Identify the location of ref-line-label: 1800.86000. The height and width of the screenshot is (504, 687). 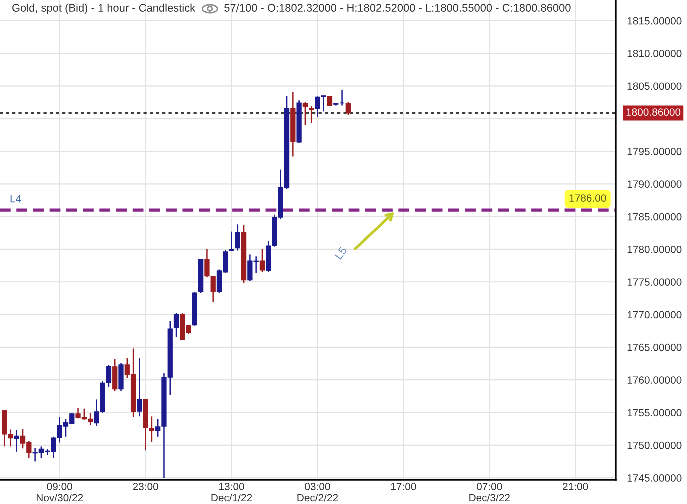
(653, 112).